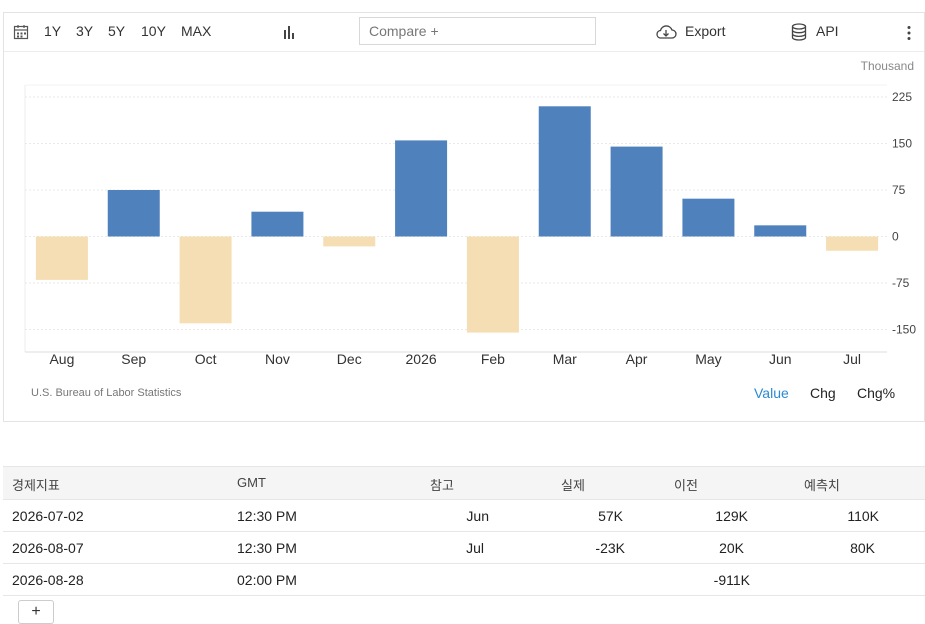 This screenshot has height=624, width=925. I want to click on x-tick-label: Feb, so click(493, 359).